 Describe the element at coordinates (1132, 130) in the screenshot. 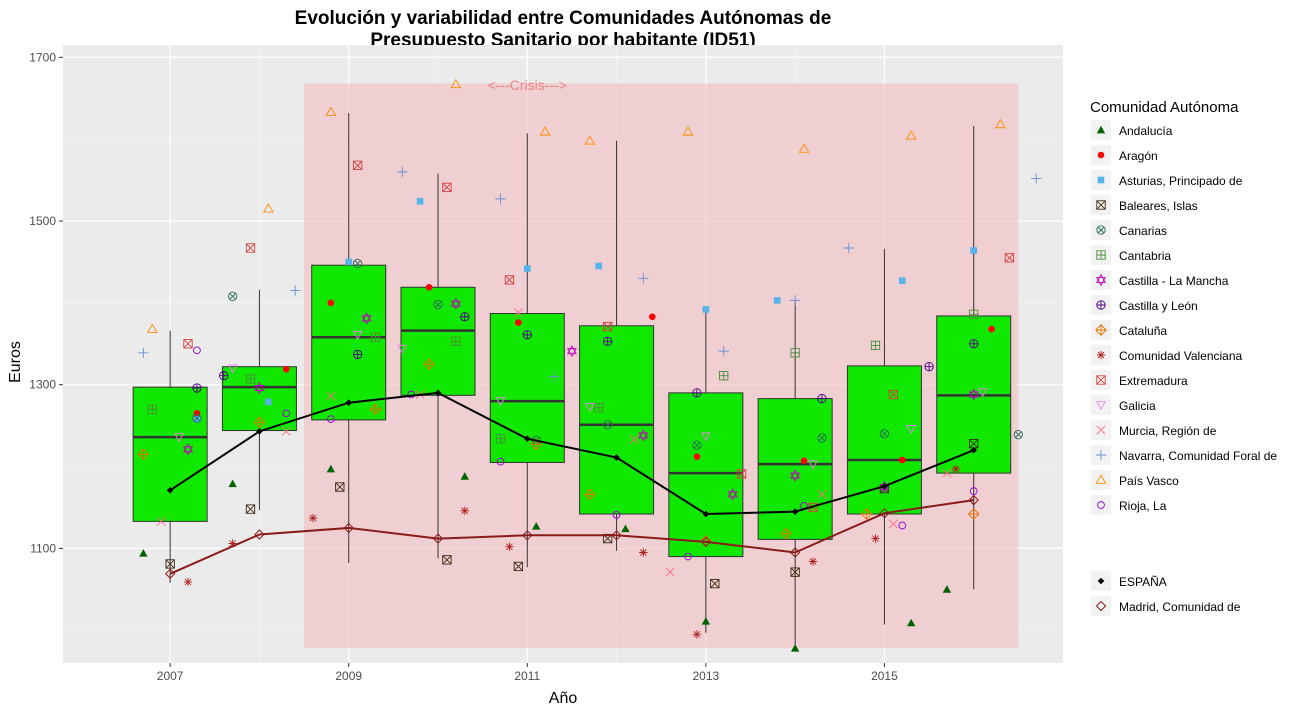

I see `legend-item: Andalucía` at that location.